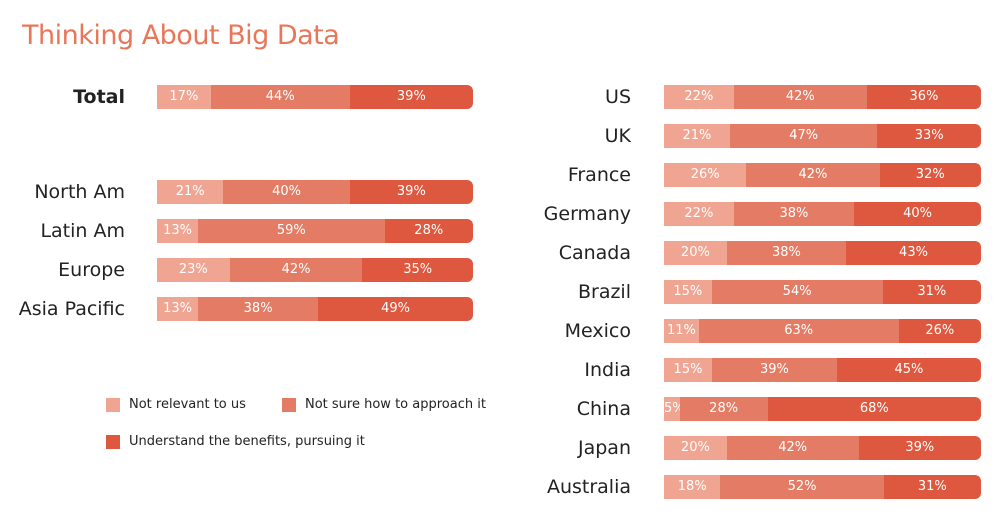 This screenshot has width=1000, height=517. What do you see at coordinates (395, 404) in the screenshot?
I see `legend-label: Not sure how to approach it` at bounding box center [395, 404].